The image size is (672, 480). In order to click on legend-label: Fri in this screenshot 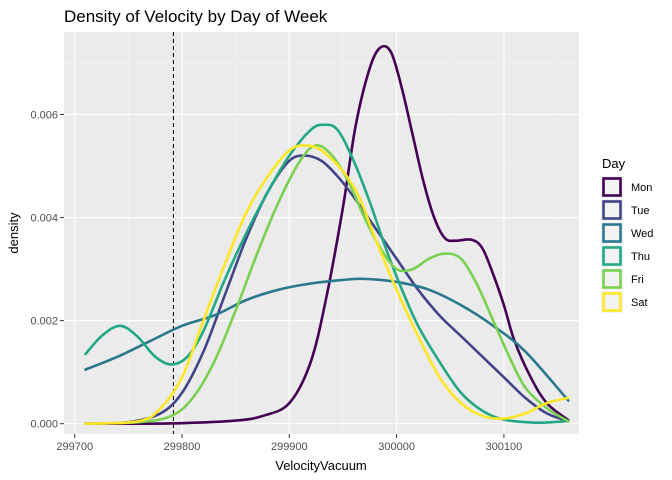, I will do `click(637, 280)`.